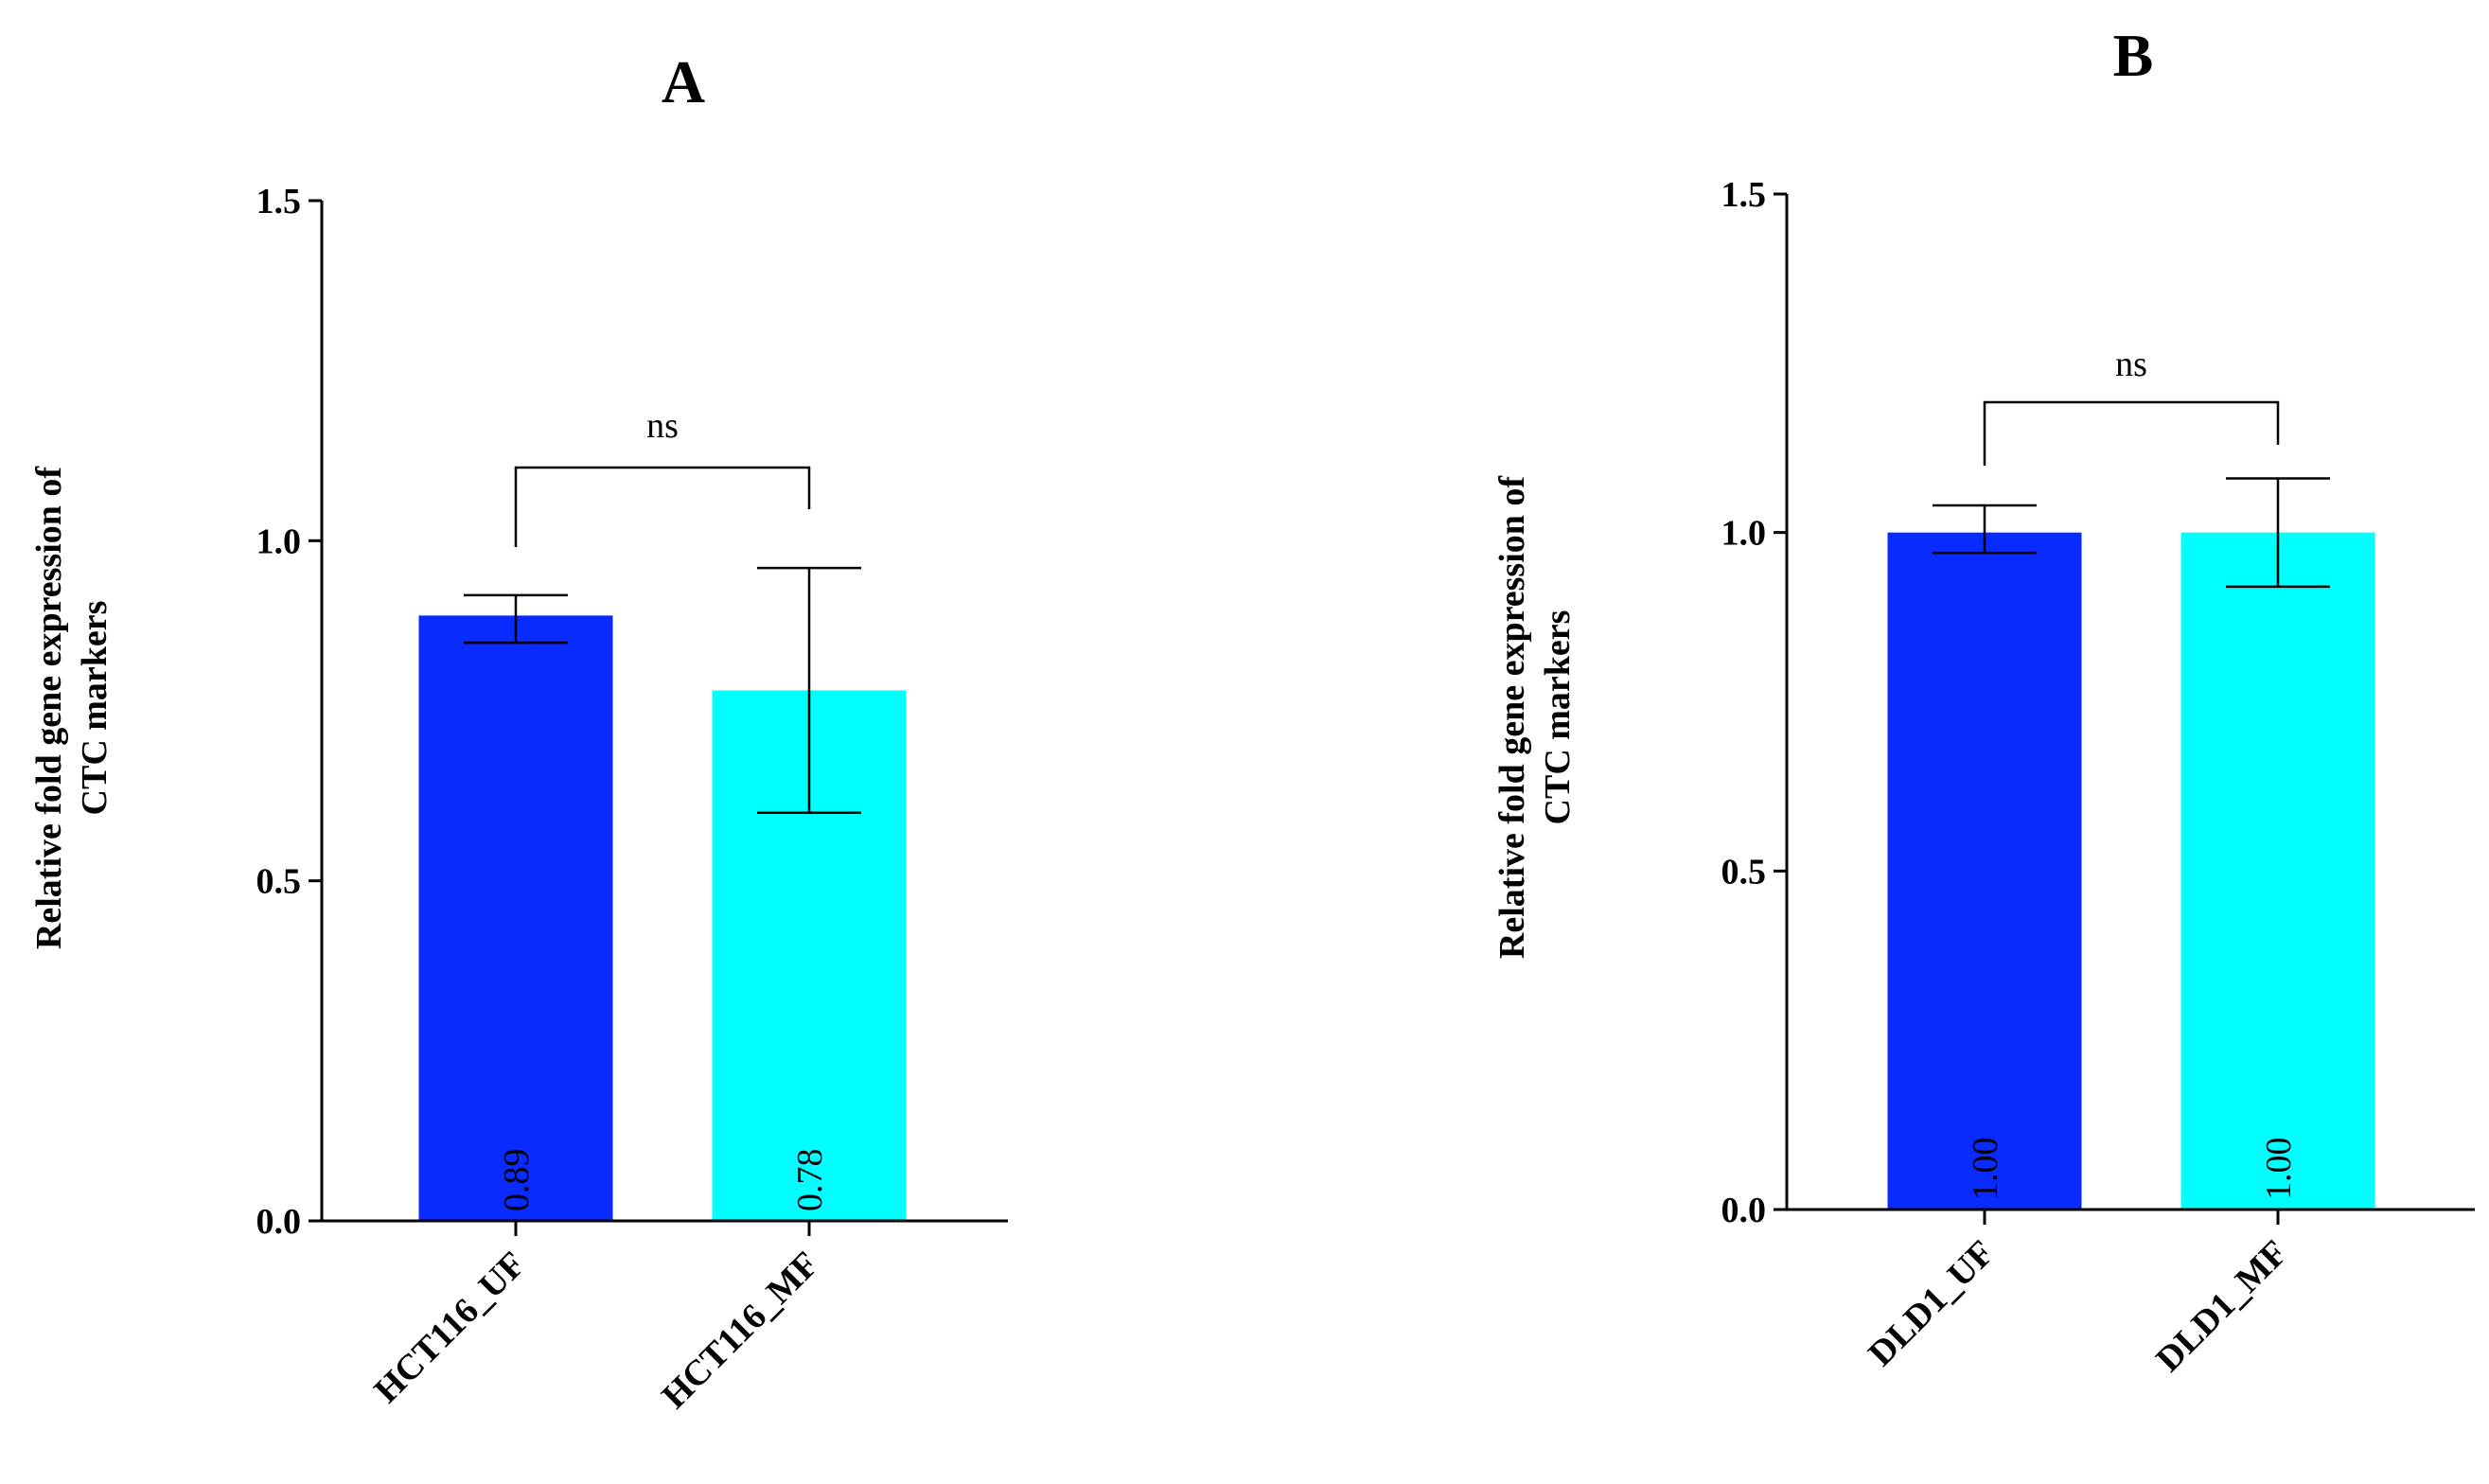  I want to click on panel-b-category-label-0: DLD1_UF, so click(1931, 1303).